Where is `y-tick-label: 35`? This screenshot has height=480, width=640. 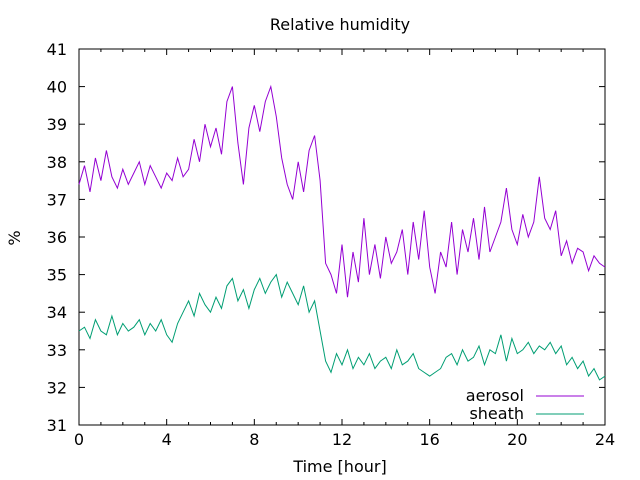 y-tick-label: 35 is located at coordinates (57, 275).